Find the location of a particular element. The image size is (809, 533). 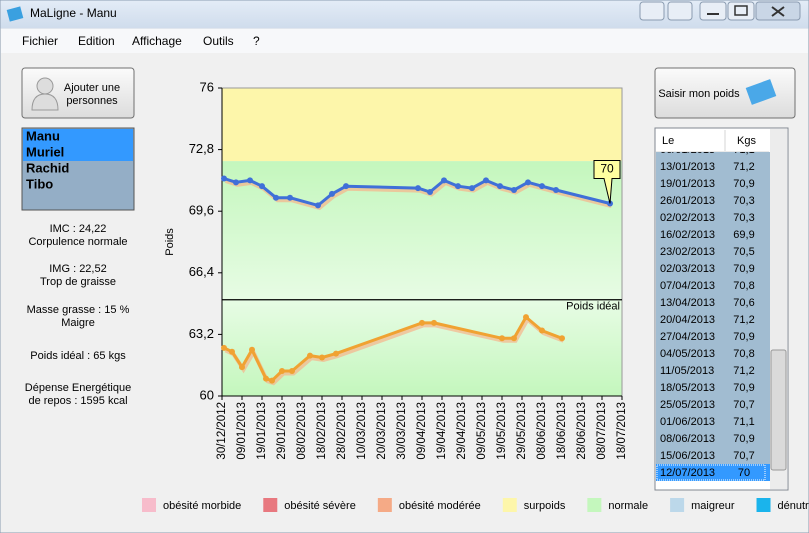

stat-text: Trop de graisse is located at coordinates (78, 282).